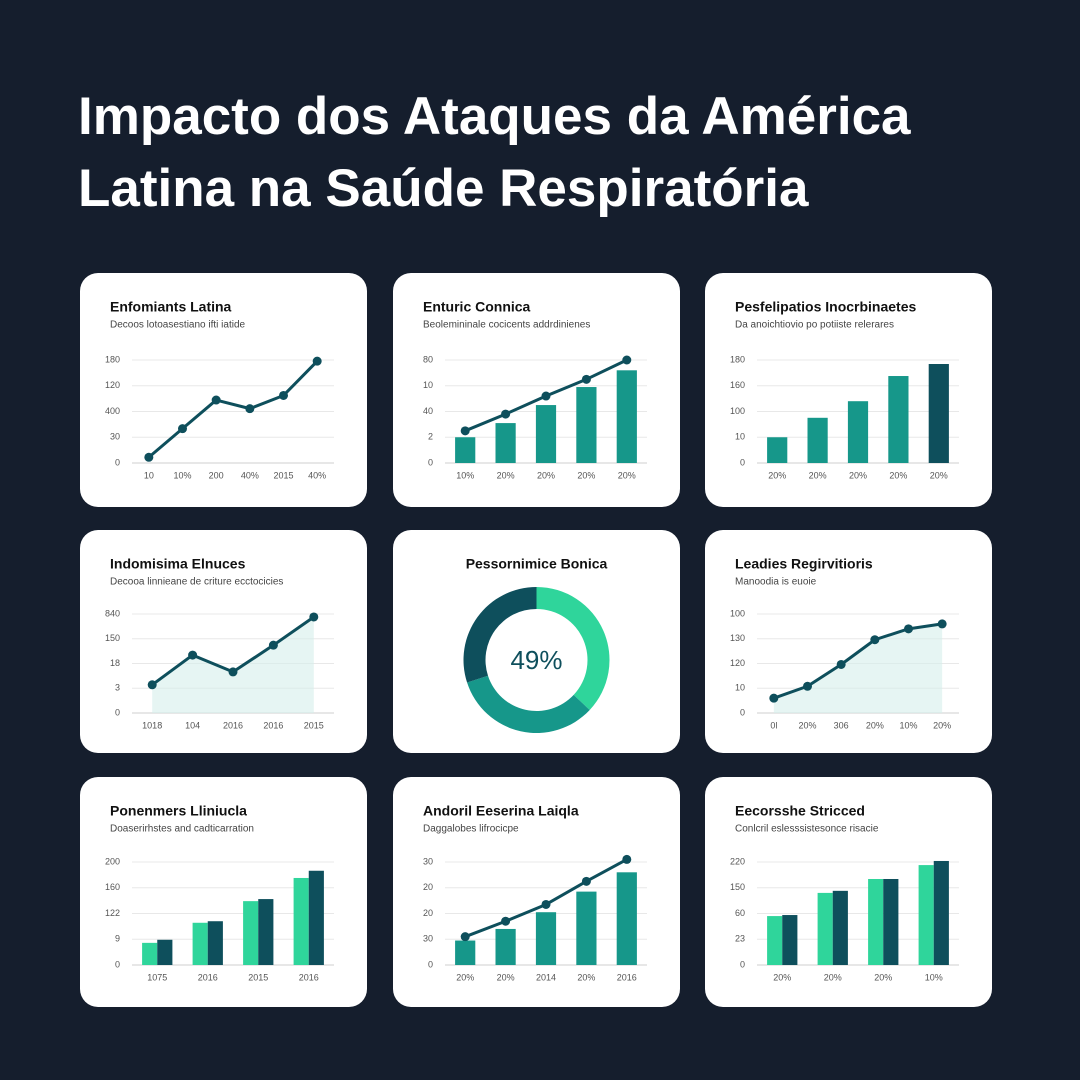 This screenshot has width=1080, height=1080. What do you see at coordinates (182, 829) in the screenshot?
I see `card-subtitle: Doaserirhstes and cadticarration` at bounding box center [182, 829].